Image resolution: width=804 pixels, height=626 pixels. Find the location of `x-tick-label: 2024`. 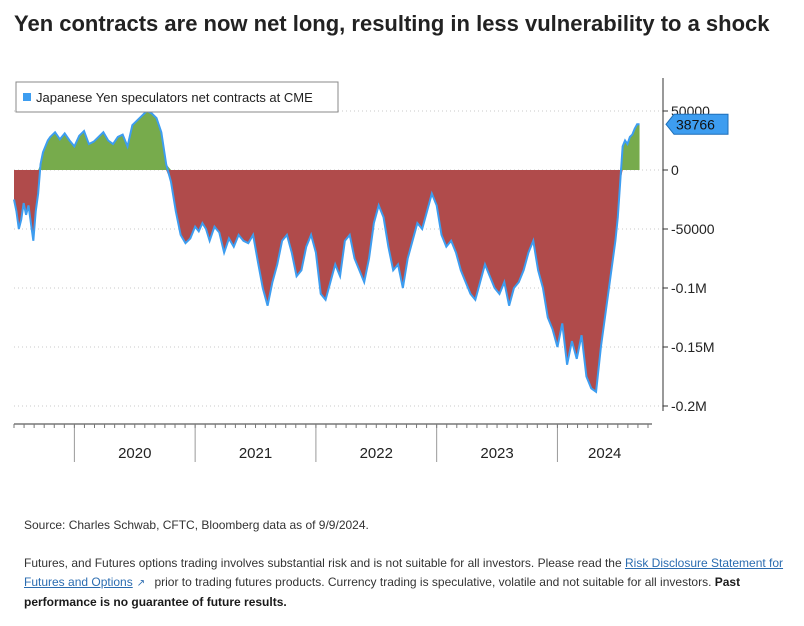

x-tick-label: 2024 is located at coordinates (604, 453).